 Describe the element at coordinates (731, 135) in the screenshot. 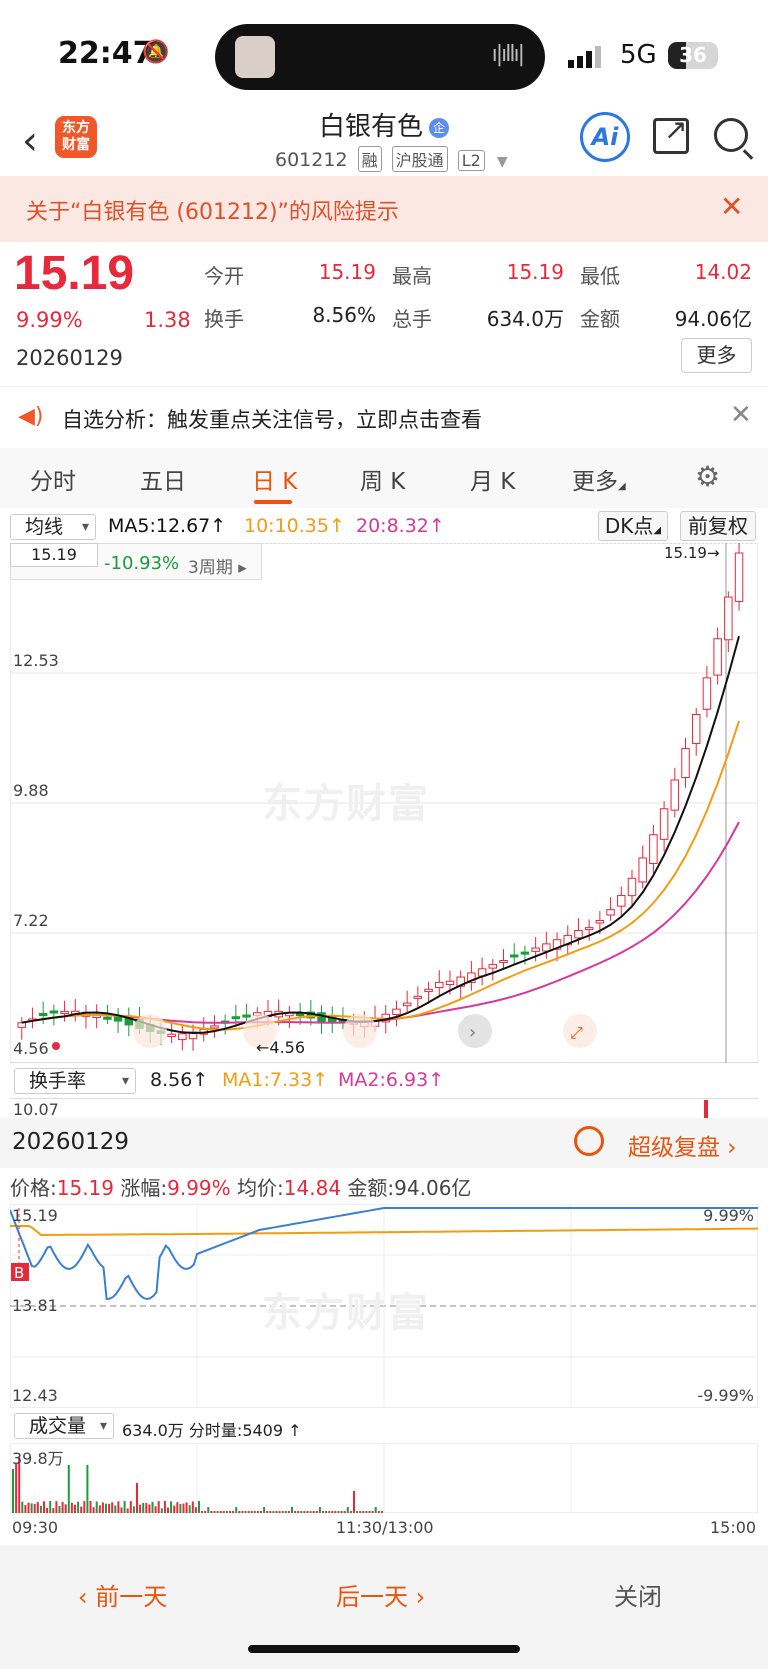

I see `search-icon` at that location.